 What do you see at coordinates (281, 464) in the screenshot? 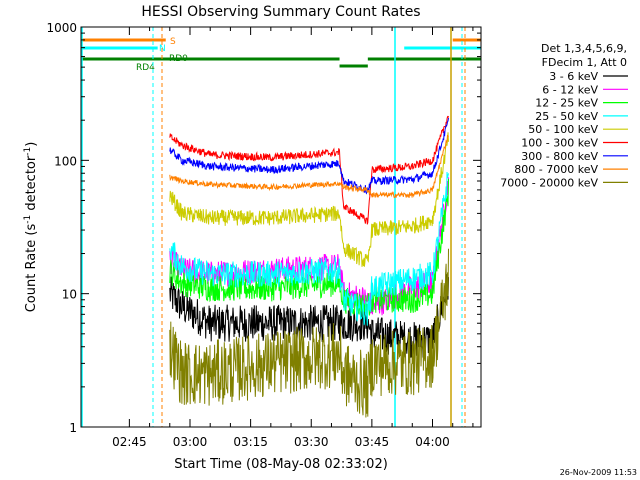
I see `x-axis-label: Start Time (08-May-08 02:33:02)` at bounding box center [281, 464].